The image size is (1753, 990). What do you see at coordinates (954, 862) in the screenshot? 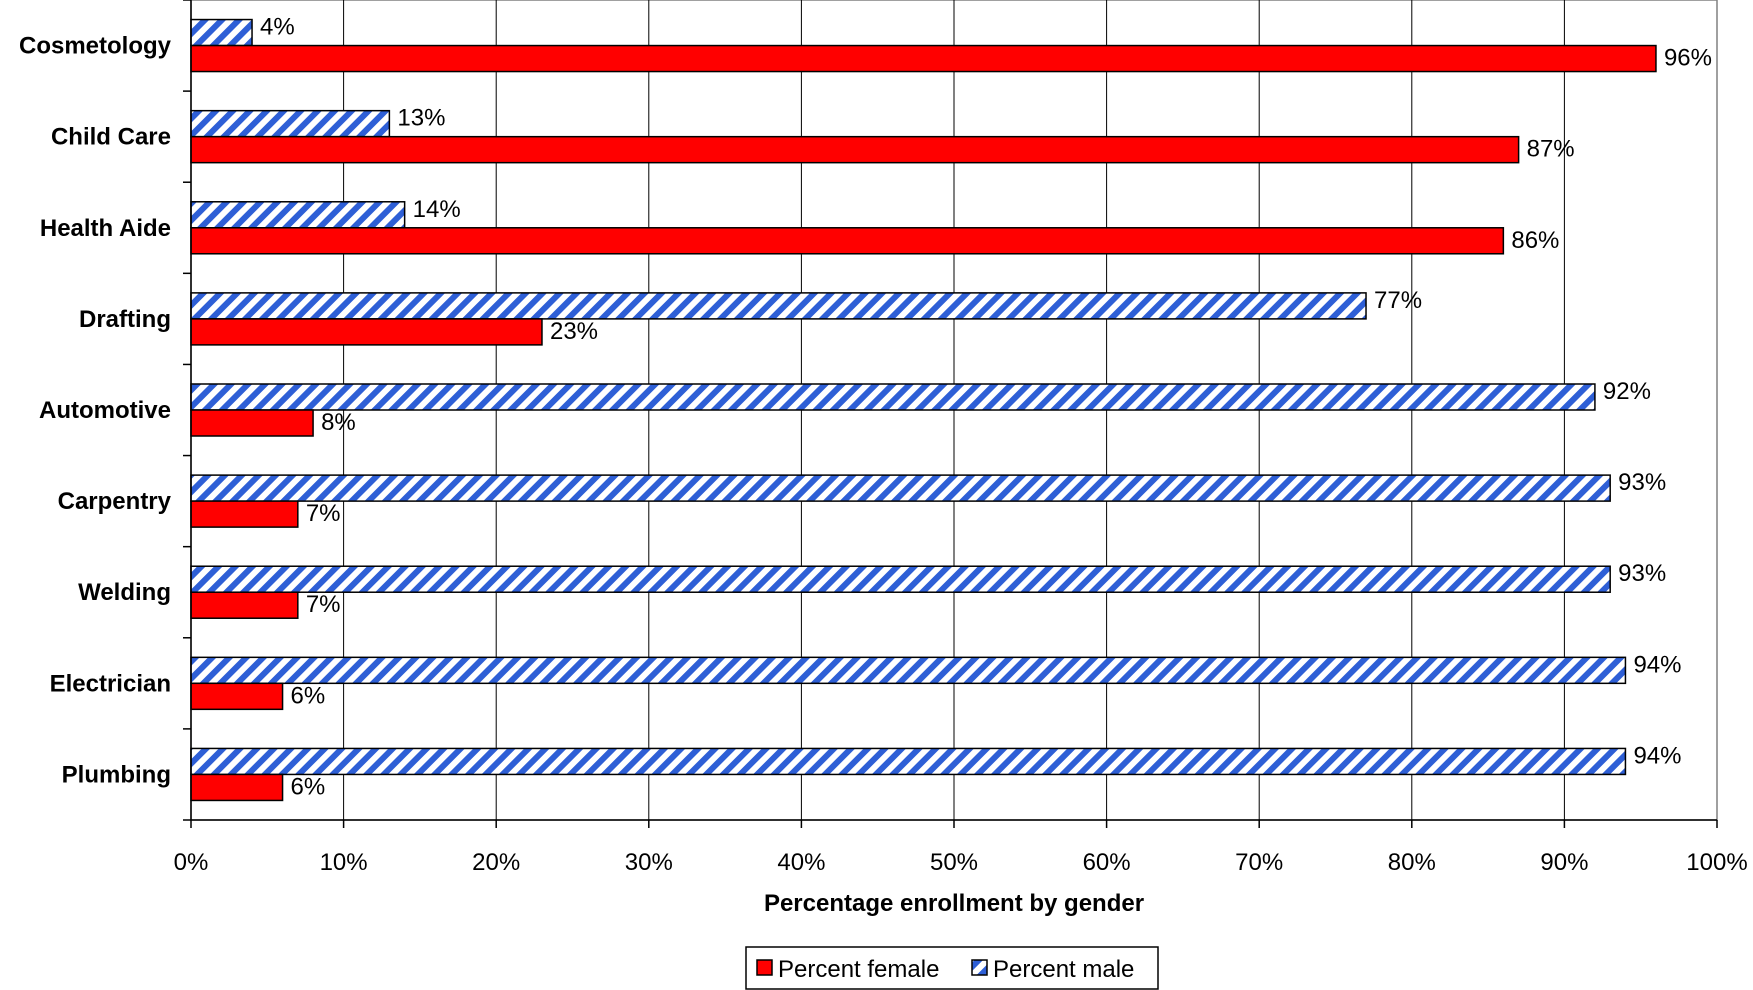
I see `x-tick-label: 50%` at bounding box center [954, 862].